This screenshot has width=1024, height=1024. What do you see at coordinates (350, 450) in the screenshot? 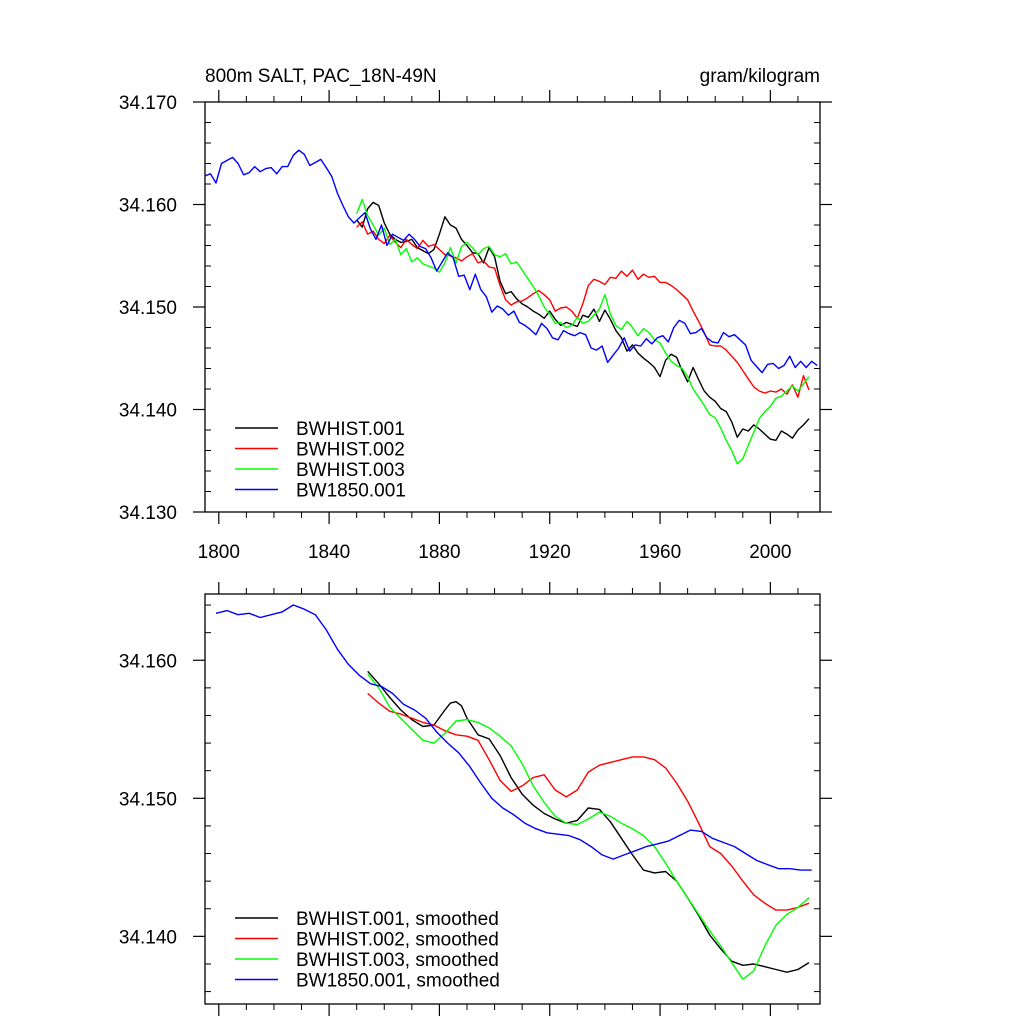
I see `legend-label: BWHIST.002` at bounding box center [350, 450].